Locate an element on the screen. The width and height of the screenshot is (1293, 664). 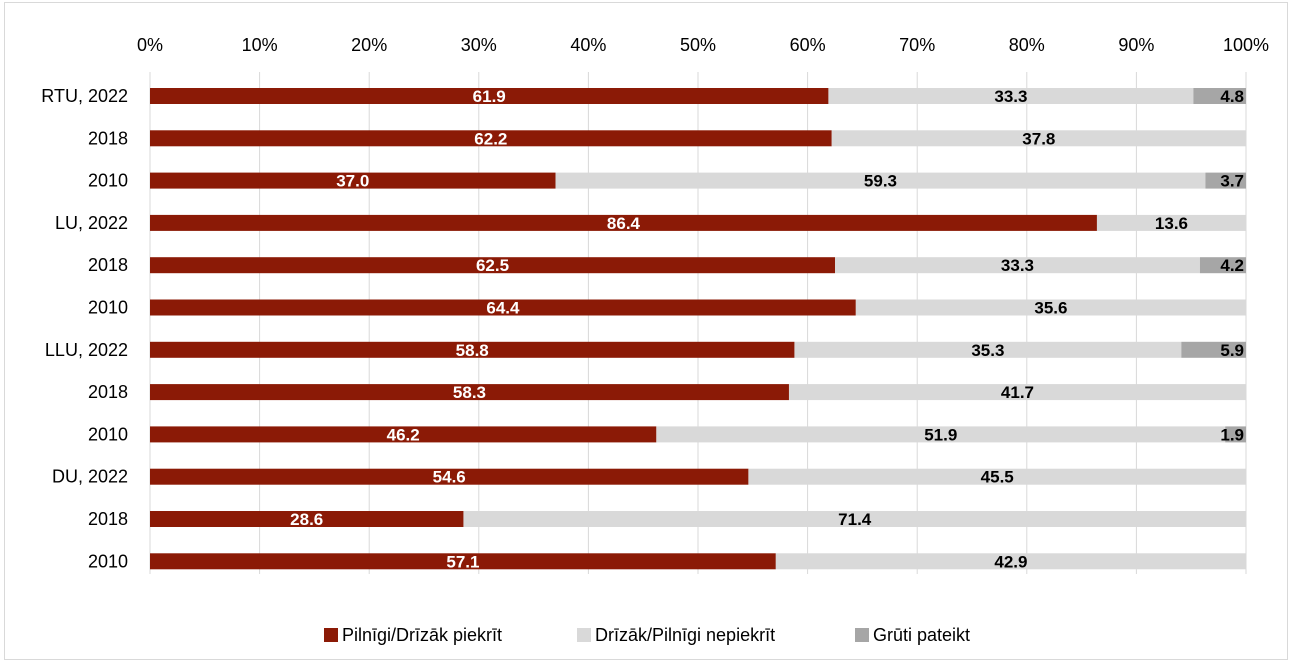
data-label: 54.6 is located at coordinates (449, 477).